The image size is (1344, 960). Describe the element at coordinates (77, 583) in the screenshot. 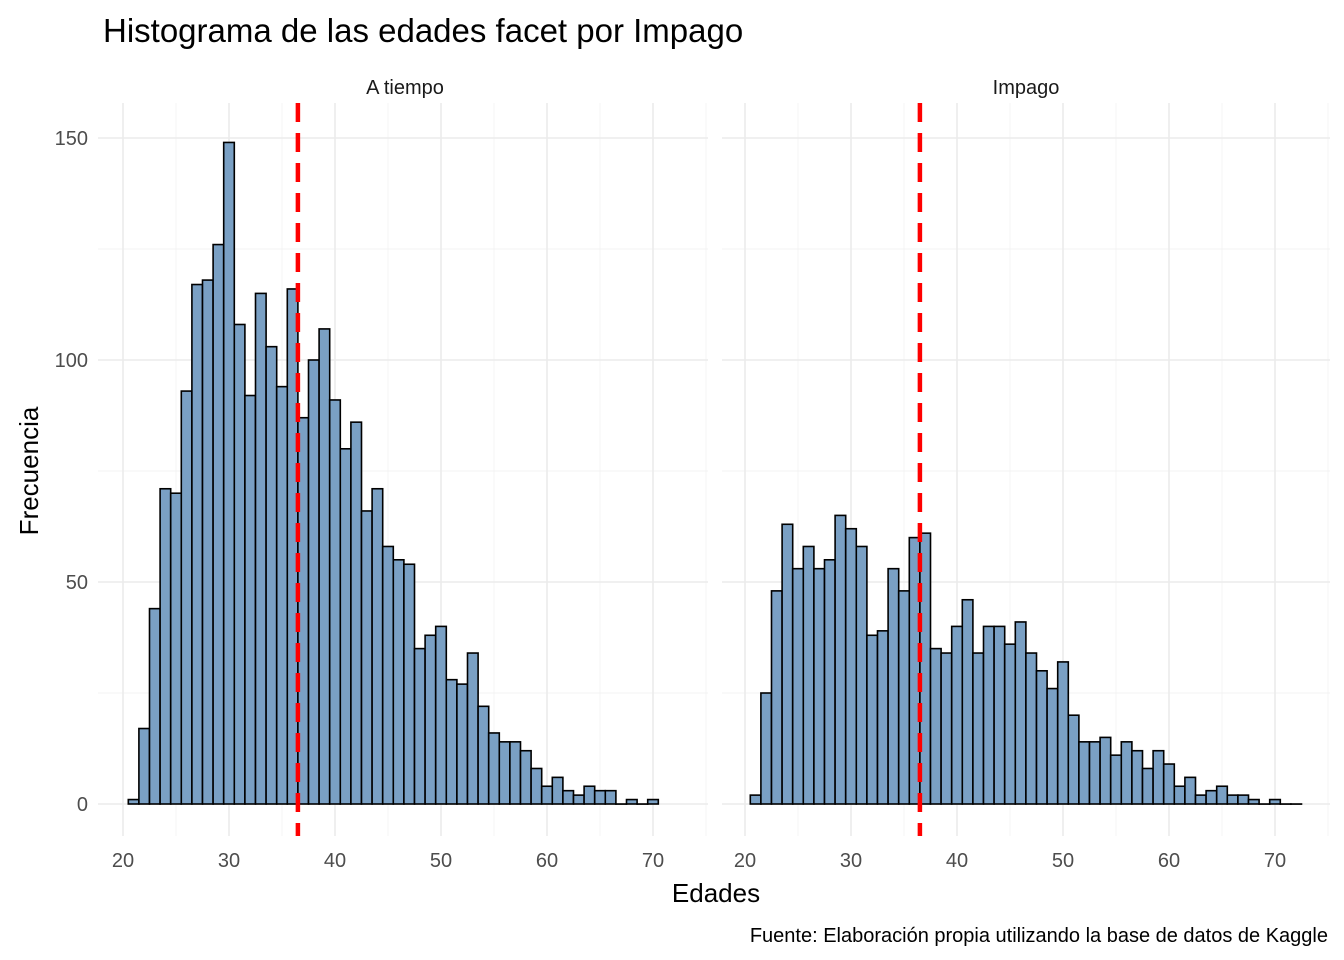

I see `y-tick-label: 50` at that location.